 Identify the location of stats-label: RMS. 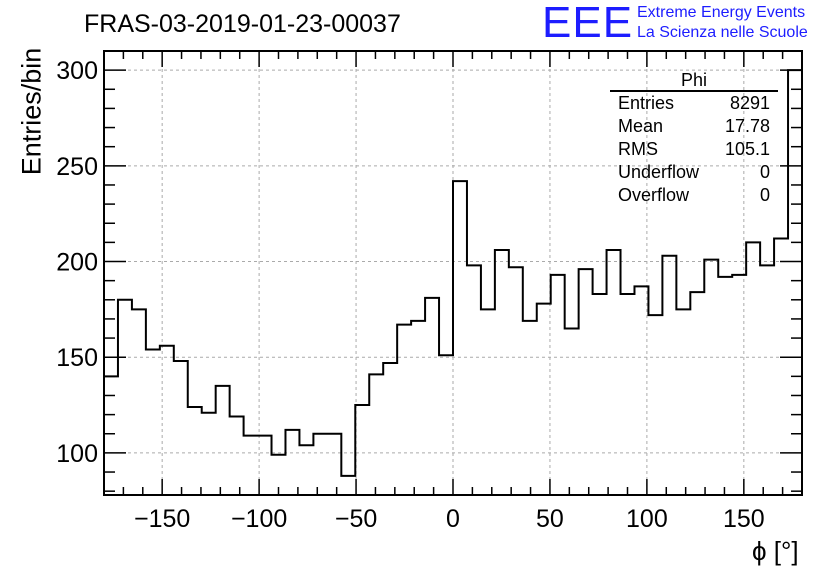
(638, 149).